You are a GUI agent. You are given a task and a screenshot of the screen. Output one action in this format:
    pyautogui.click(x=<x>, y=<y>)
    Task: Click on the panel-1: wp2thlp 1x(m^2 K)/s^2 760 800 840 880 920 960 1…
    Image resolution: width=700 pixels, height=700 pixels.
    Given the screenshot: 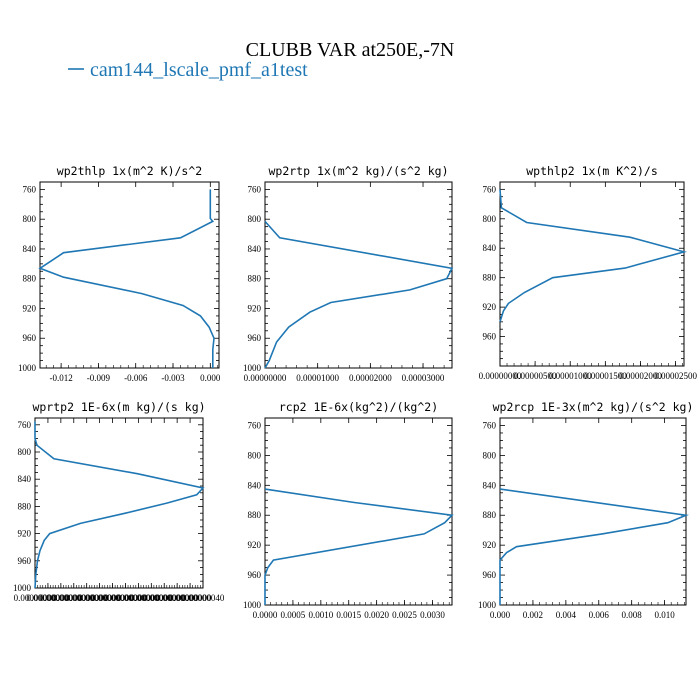 What is the action you would take?
    pyautogui.click(x=119, y=273)
    